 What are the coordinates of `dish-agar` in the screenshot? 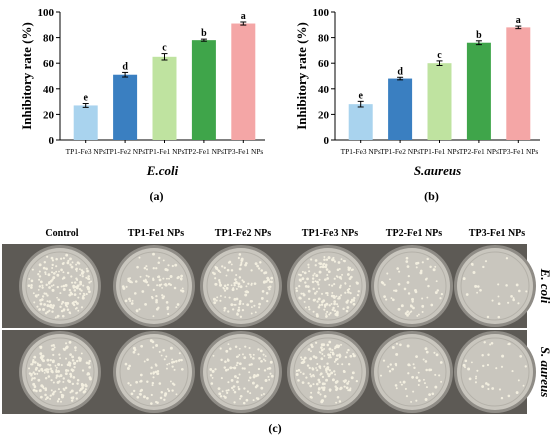 It's located at (412, 372).